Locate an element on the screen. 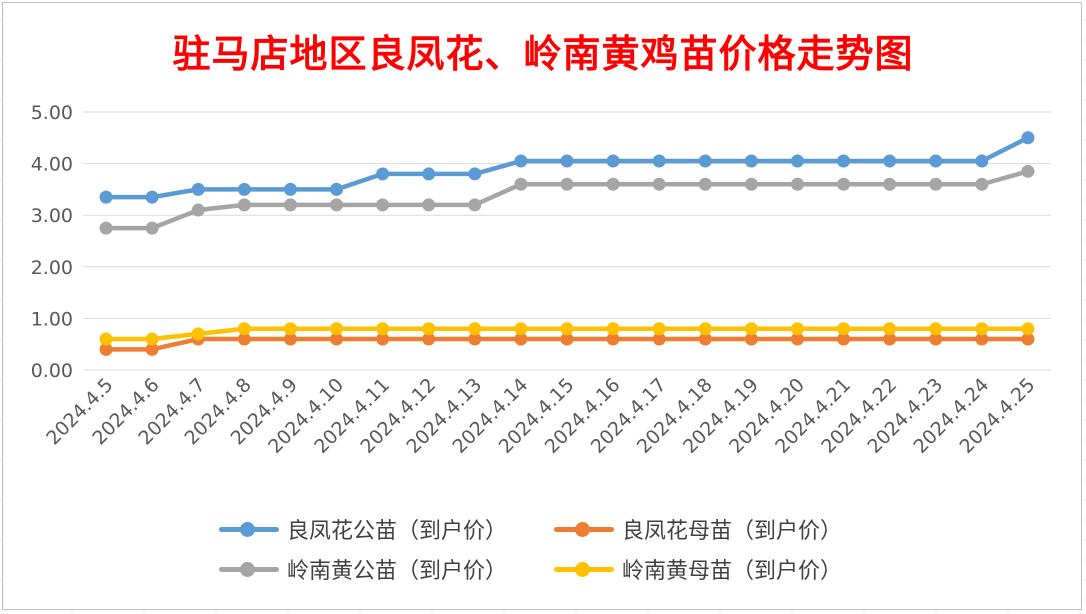 The image size is (1086, 614). y-tick-label: 2.00 is located at coordinates (52, 268).